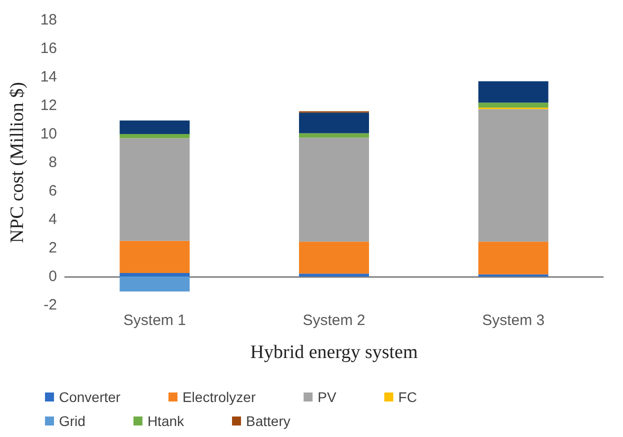  Describe the element at coordinates (166, 421) in the screenshot. I see `legend-label: Htank` at that location.